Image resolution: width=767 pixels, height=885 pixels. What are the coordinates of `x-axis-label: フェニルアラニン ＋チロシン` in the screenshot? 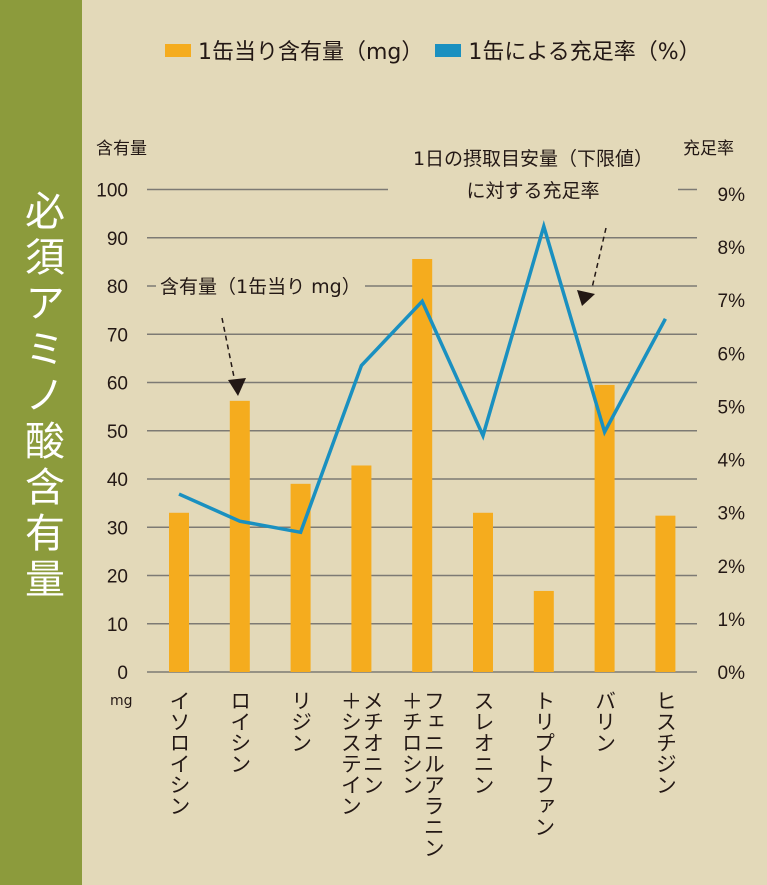 It's located at (422, 774).